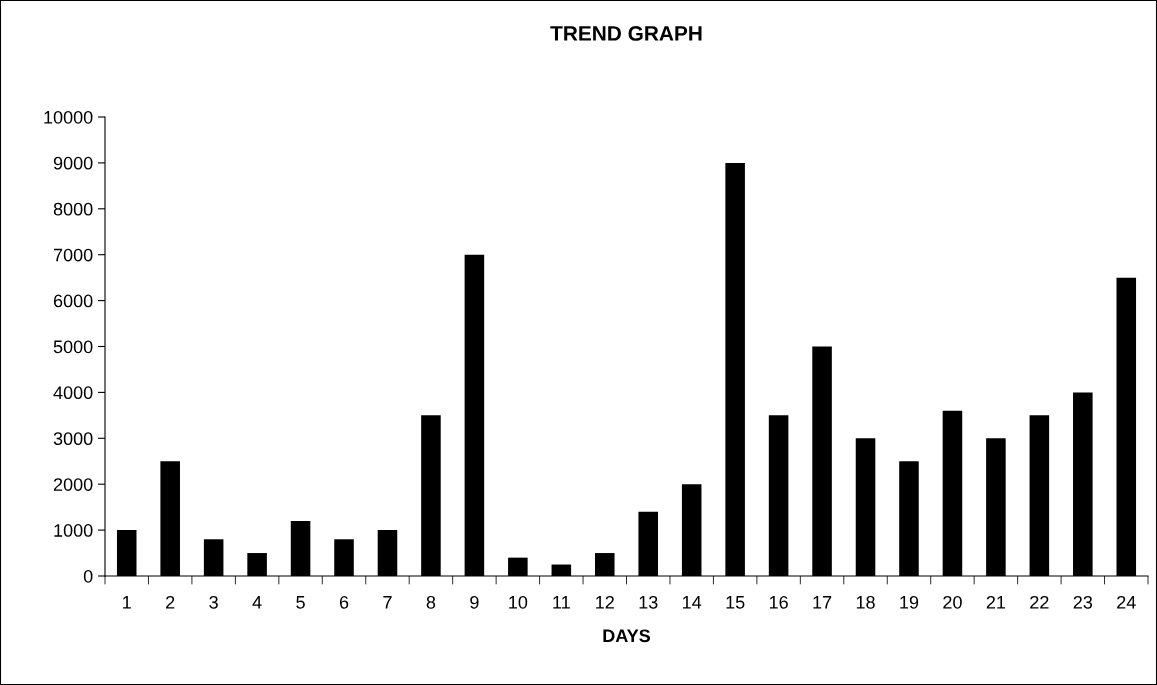 Image resolution: width=1157 pixels, height=685 pixels. Describe the element at coordinates (778, 602) in the screenshot. I see `x-tick-label: 16` at that location.